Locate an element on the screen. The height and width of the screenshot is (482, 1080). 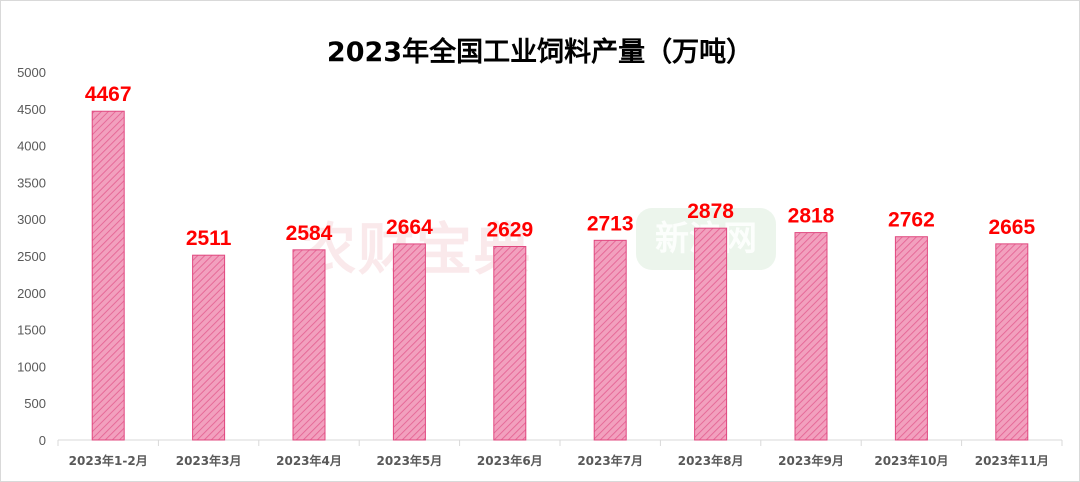
x-tick-label: 2023年4月 is located at coordinates (309, 460).